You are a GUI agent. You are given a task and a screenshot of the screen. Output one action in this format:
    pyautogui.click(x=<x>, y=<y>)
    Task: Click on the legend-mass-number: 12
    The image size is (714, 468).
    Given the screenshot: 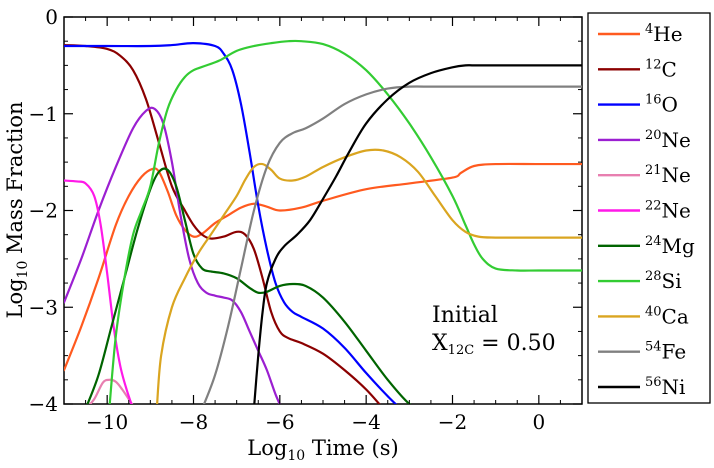 What is the action you would take?
    pyautogui.click(x=653, y=64)
    